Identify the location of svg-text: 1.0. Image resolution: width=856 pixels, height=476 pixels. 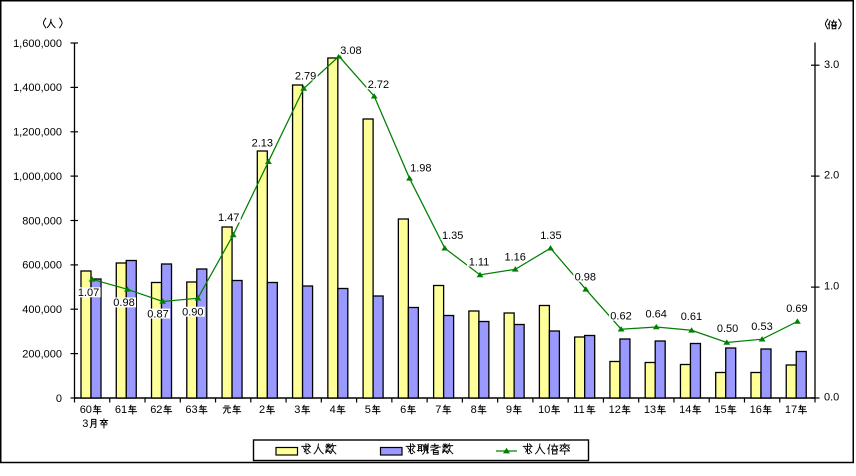
(831, 287).